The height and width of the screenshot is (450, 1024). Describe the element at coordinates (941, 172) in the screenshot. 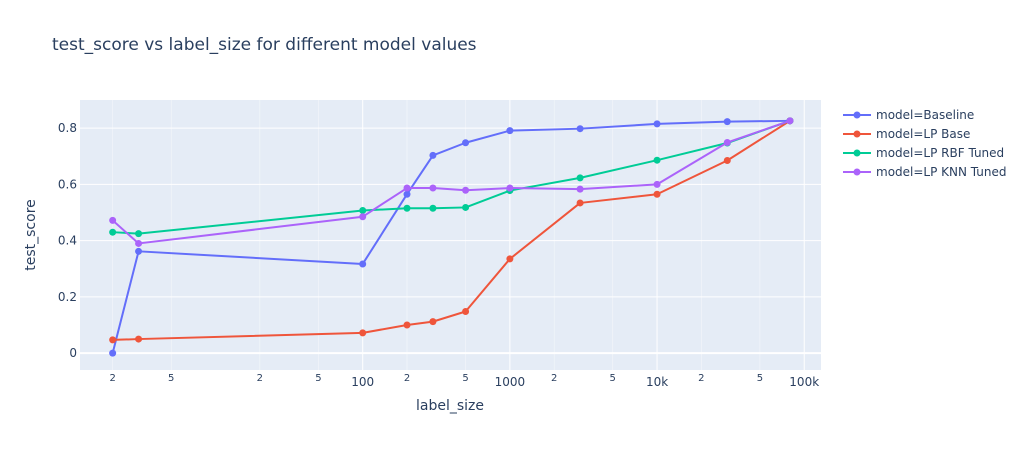

I see `legend-label: model=LP KNN Tuned` at that location.